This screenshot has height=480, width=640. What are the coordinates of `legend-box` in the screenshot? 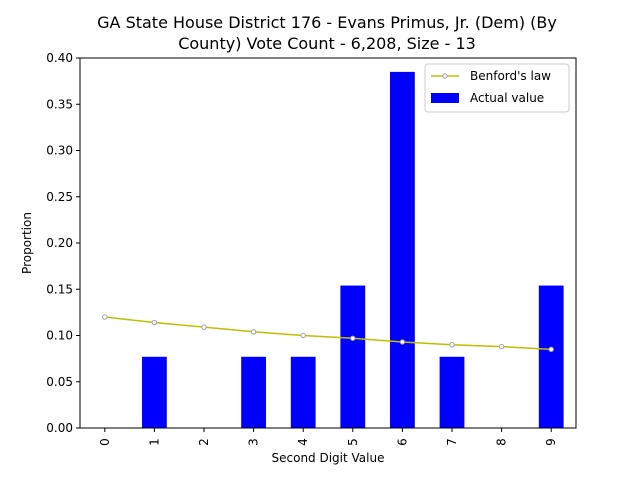 It's located at (497, 88).